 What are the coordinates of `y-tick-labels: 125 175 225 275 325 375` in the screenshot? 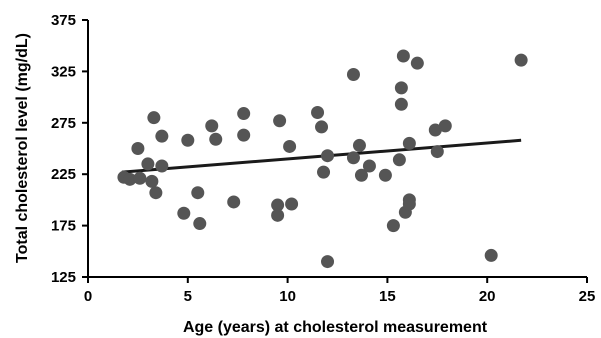 It's located at (63, 149).